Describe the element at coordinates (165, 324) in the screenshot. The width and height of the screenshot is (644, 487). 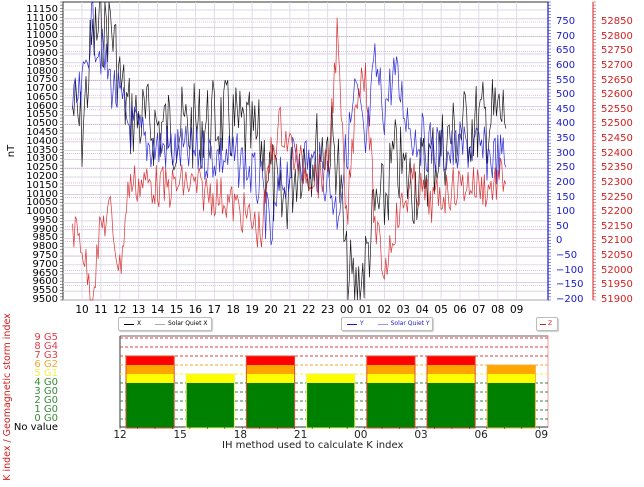
I see `legend-x: X Solar Quiet X` at that location.